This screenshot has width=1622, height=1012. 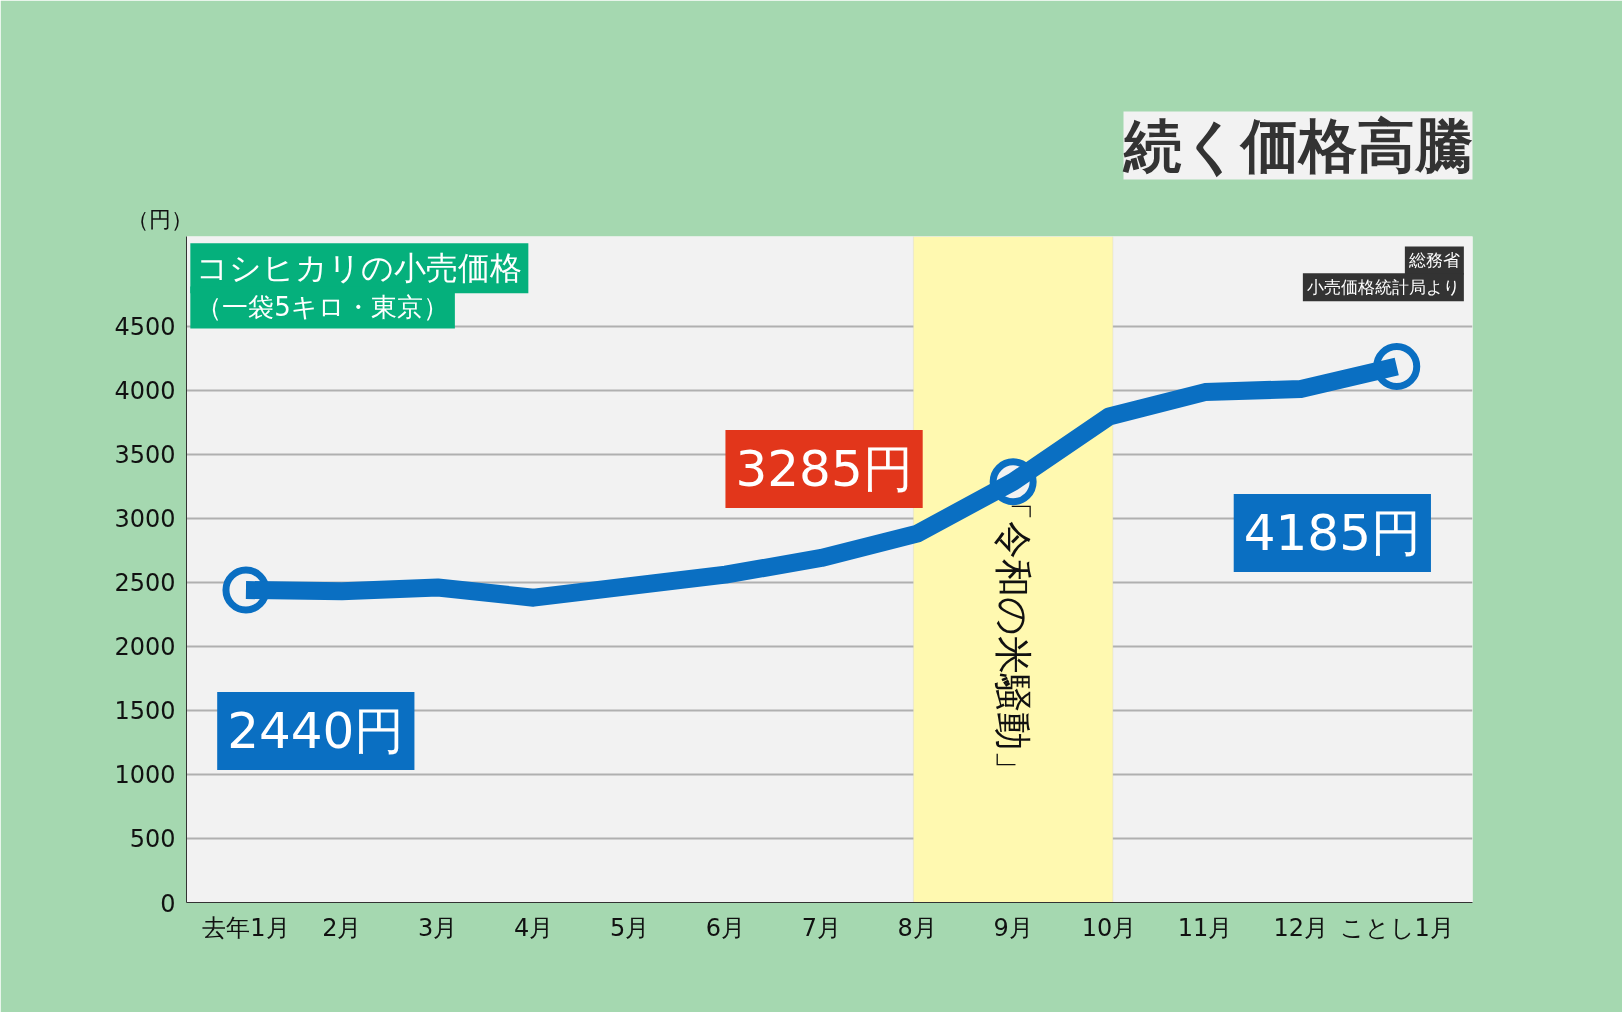 I want to click on x-tick-label: 2月, so click(x=342, y=927).